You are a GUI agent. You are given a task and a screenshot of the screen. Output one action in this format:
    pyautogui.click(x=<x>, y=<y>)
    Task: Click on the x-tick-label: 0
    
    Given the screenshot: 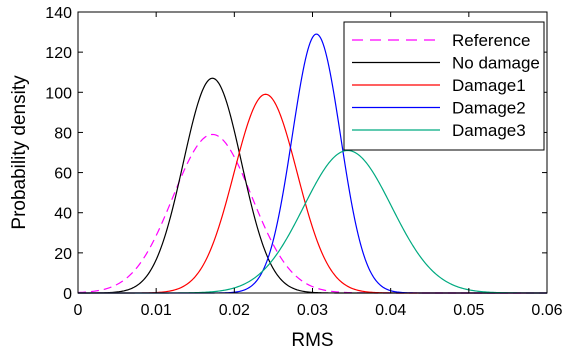 What is the action you would take?
    pyautogui.click(x=78, y=310)
    